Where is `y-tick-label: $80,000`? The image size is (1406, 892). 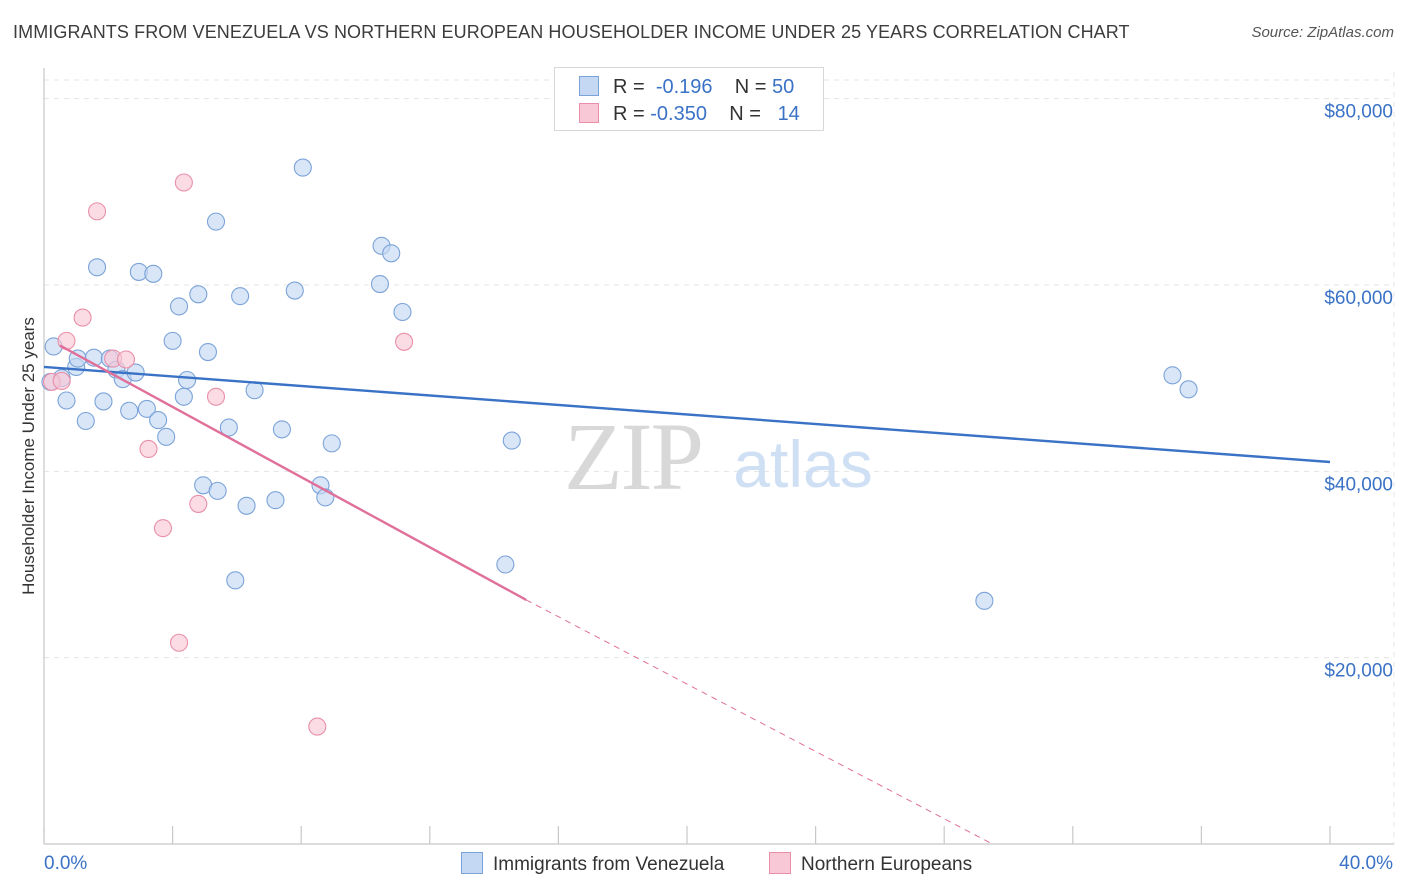
y-tick-label: $80,000 is located at coordinates (1358, 112).